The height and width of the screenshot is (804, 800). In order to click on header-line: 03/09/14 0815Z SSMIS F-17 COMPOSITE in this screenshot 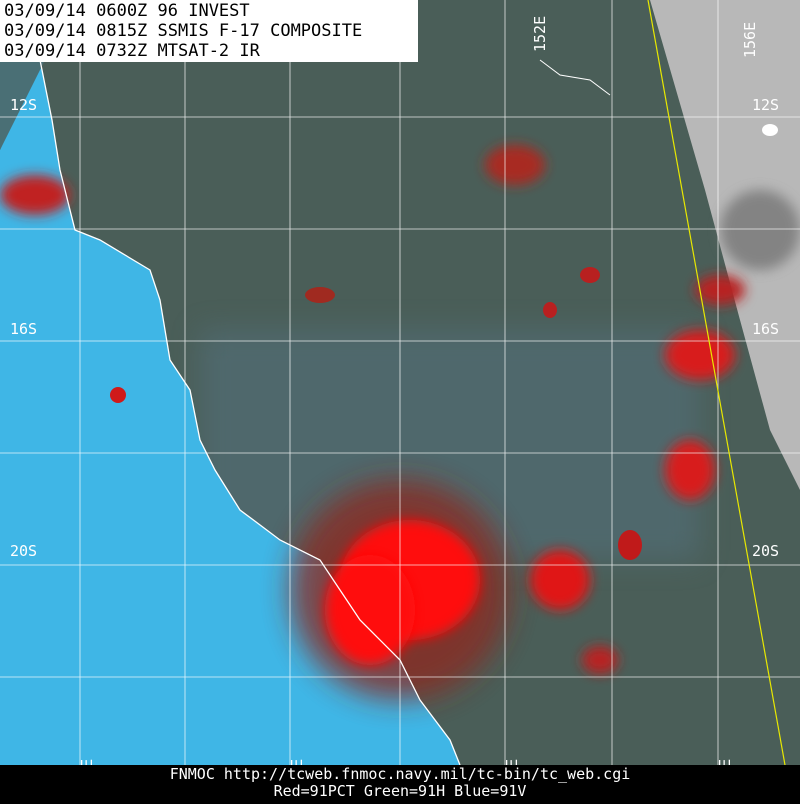, I will do `click(183, 31)`.